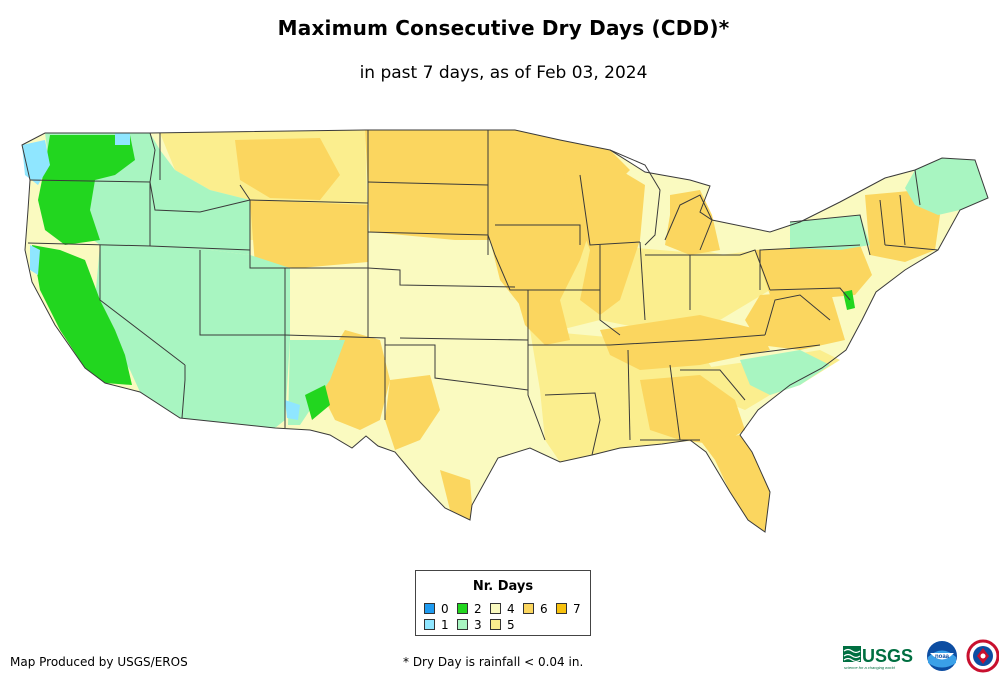 This screenshot has width=1007, height=691. I want to click on legend-label: 0, so click(445, 609).